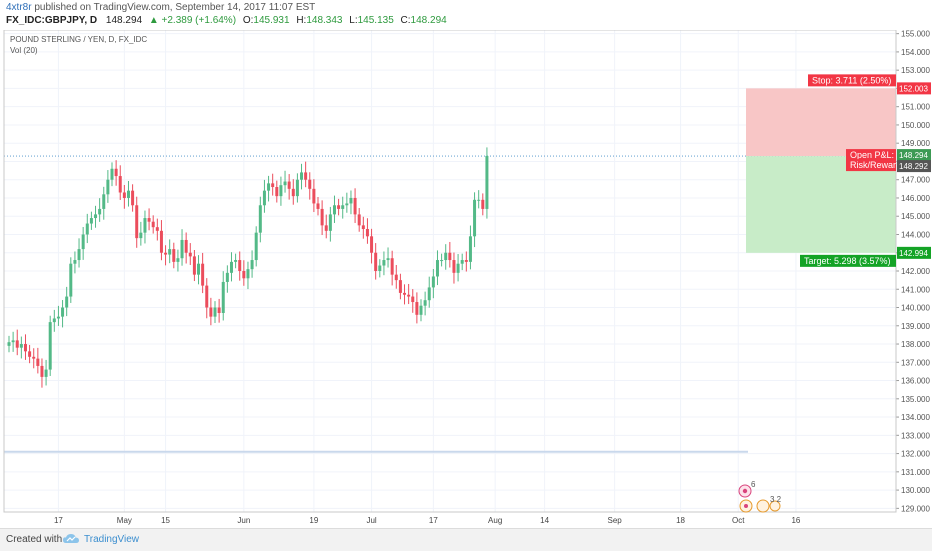  I want to click on x-tick-label: Jun, so click(243, 520).